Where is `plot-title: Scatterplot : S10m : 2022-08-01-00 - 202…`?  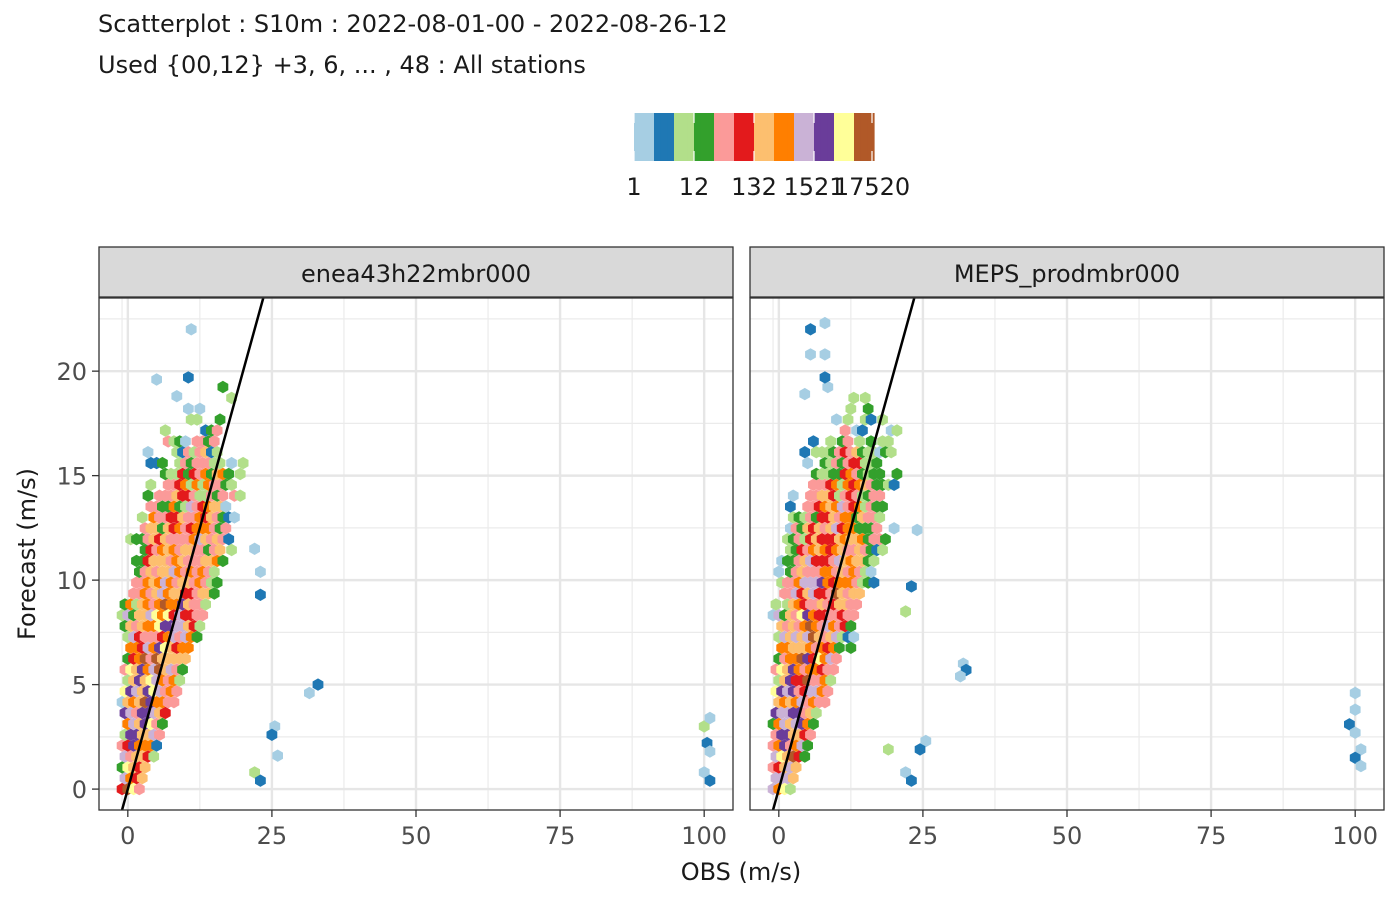 plot-title: Scatterplot : S10m : 2022-08-01-00 - 202… is located at coordinates (413, 24).